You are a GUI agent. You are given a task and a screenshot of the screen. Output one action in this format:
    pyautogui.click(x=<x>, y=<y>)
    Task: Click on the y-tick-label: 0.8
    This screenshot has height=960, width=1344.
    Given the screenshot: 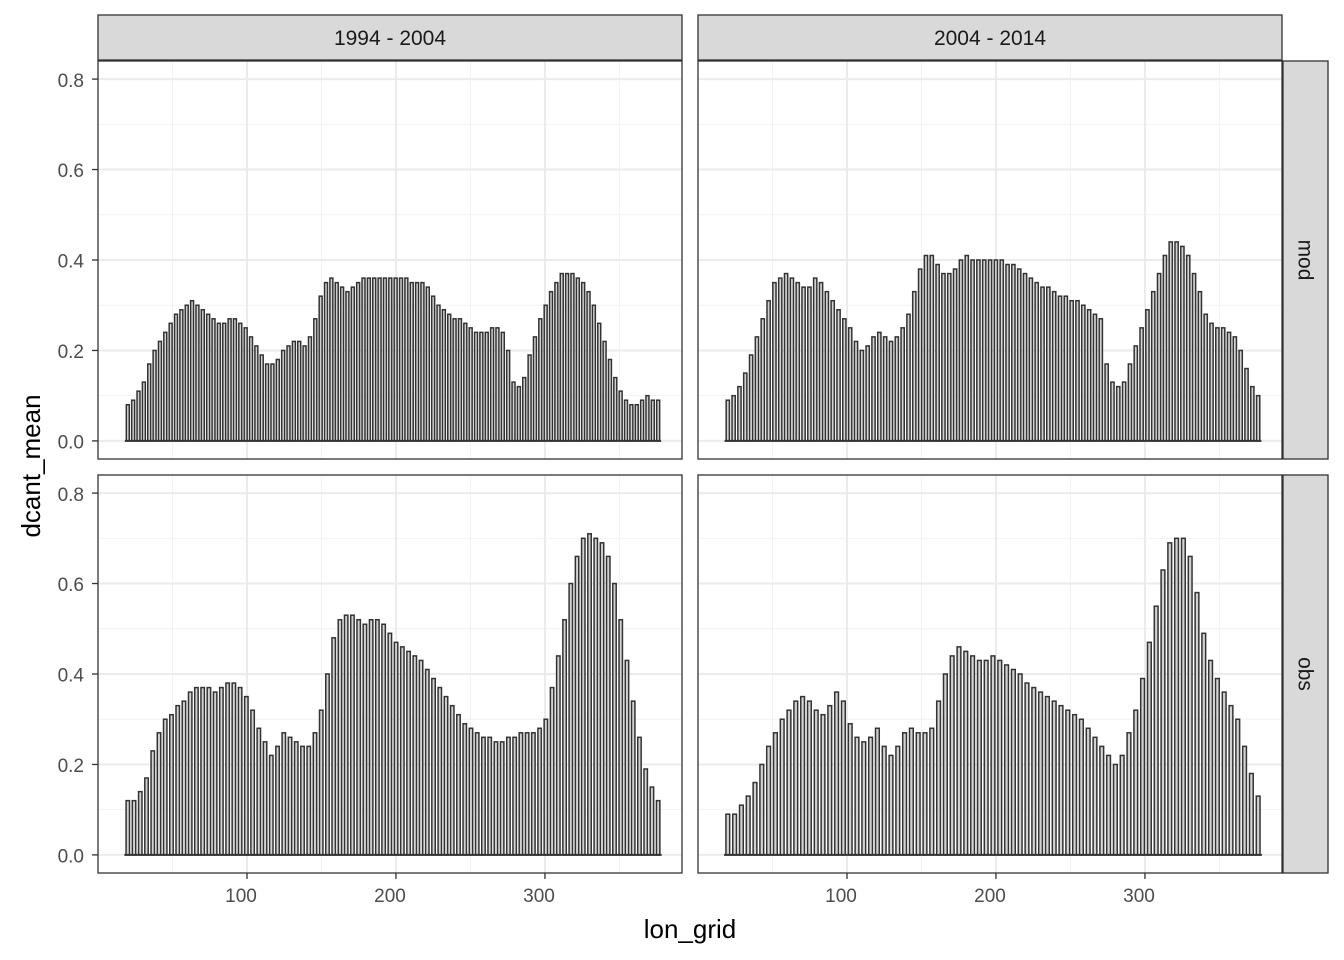 What is the action you would take?
    pyautogui.click(x=71, y=495)
    